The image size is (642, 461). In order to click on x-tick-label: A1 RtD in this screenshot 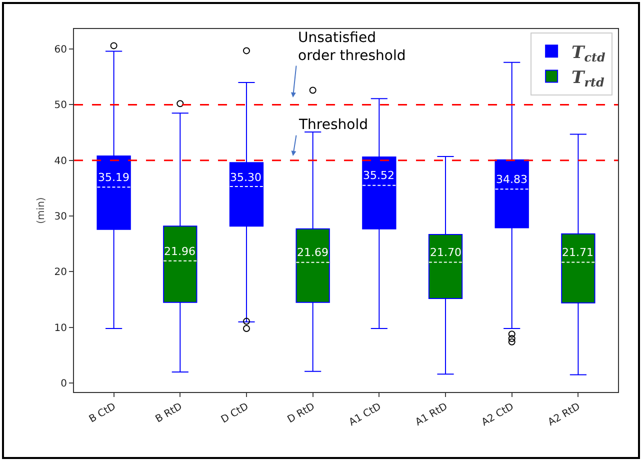, I will do `click(432, 414)`.